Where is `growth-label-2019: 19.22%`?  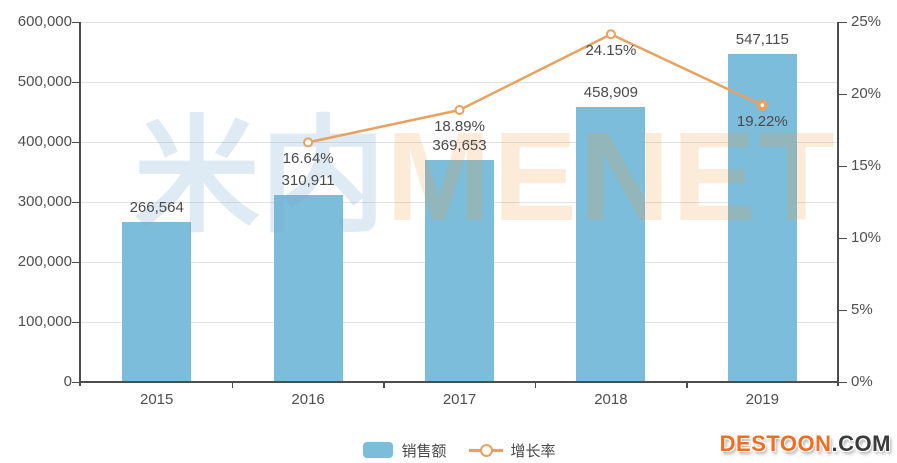 growth-label-2019: 19.22% is located at coordinates (762, 122).